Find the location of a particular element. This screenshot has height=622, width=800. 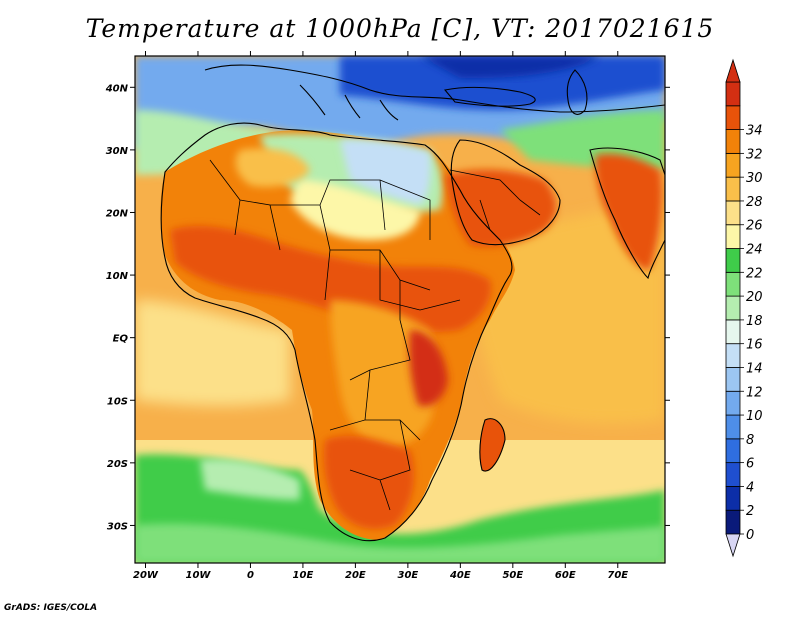

colorbar-label: 0 is located at coordinates (750, 535).